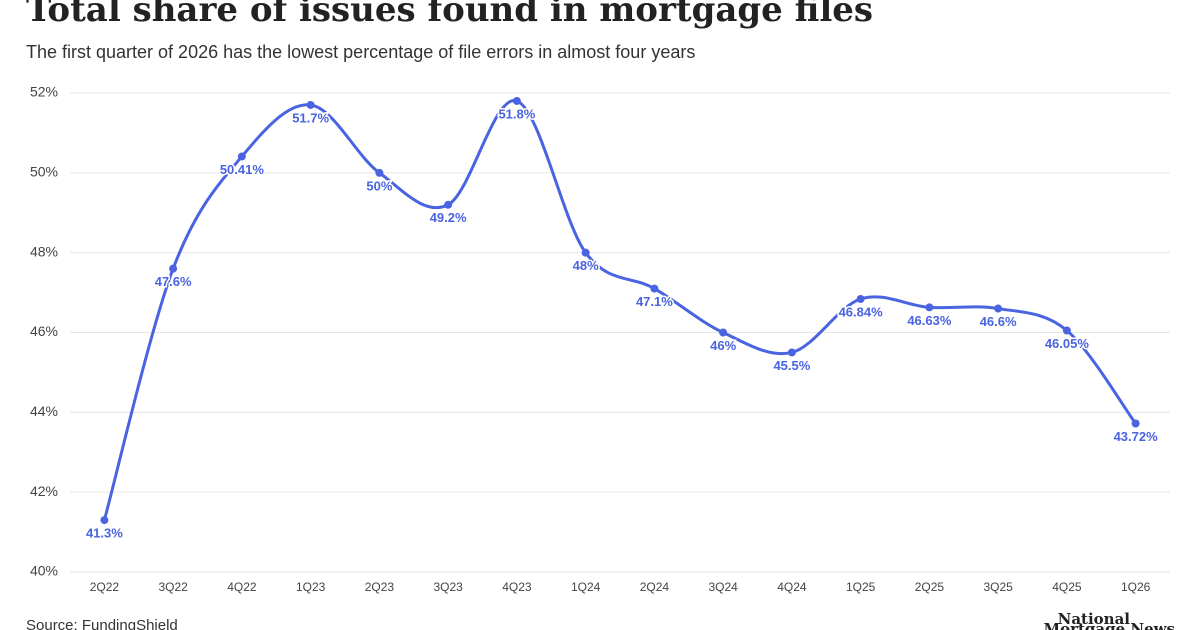  I want to click on y-tick-label: 44%, so click(44, 411).